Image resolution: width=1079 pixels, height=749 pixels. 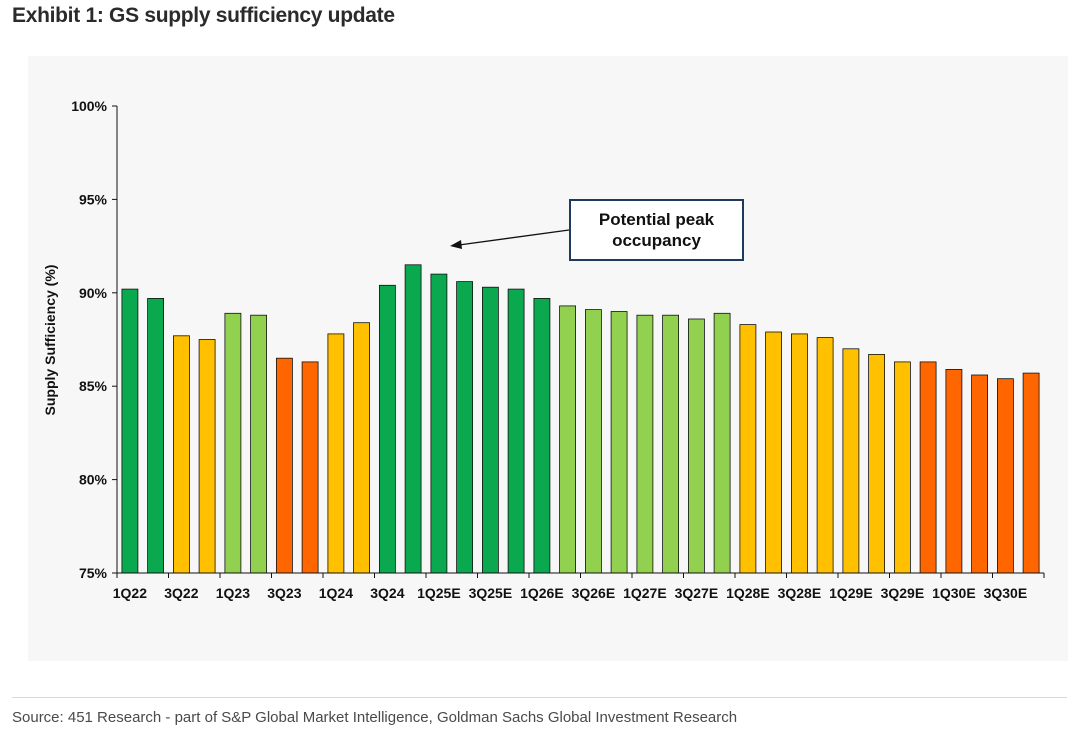 What do you see at coordinates (619, 442) in the screenshot?
I see `bar-4q26e` at bounding box center [619, 442].